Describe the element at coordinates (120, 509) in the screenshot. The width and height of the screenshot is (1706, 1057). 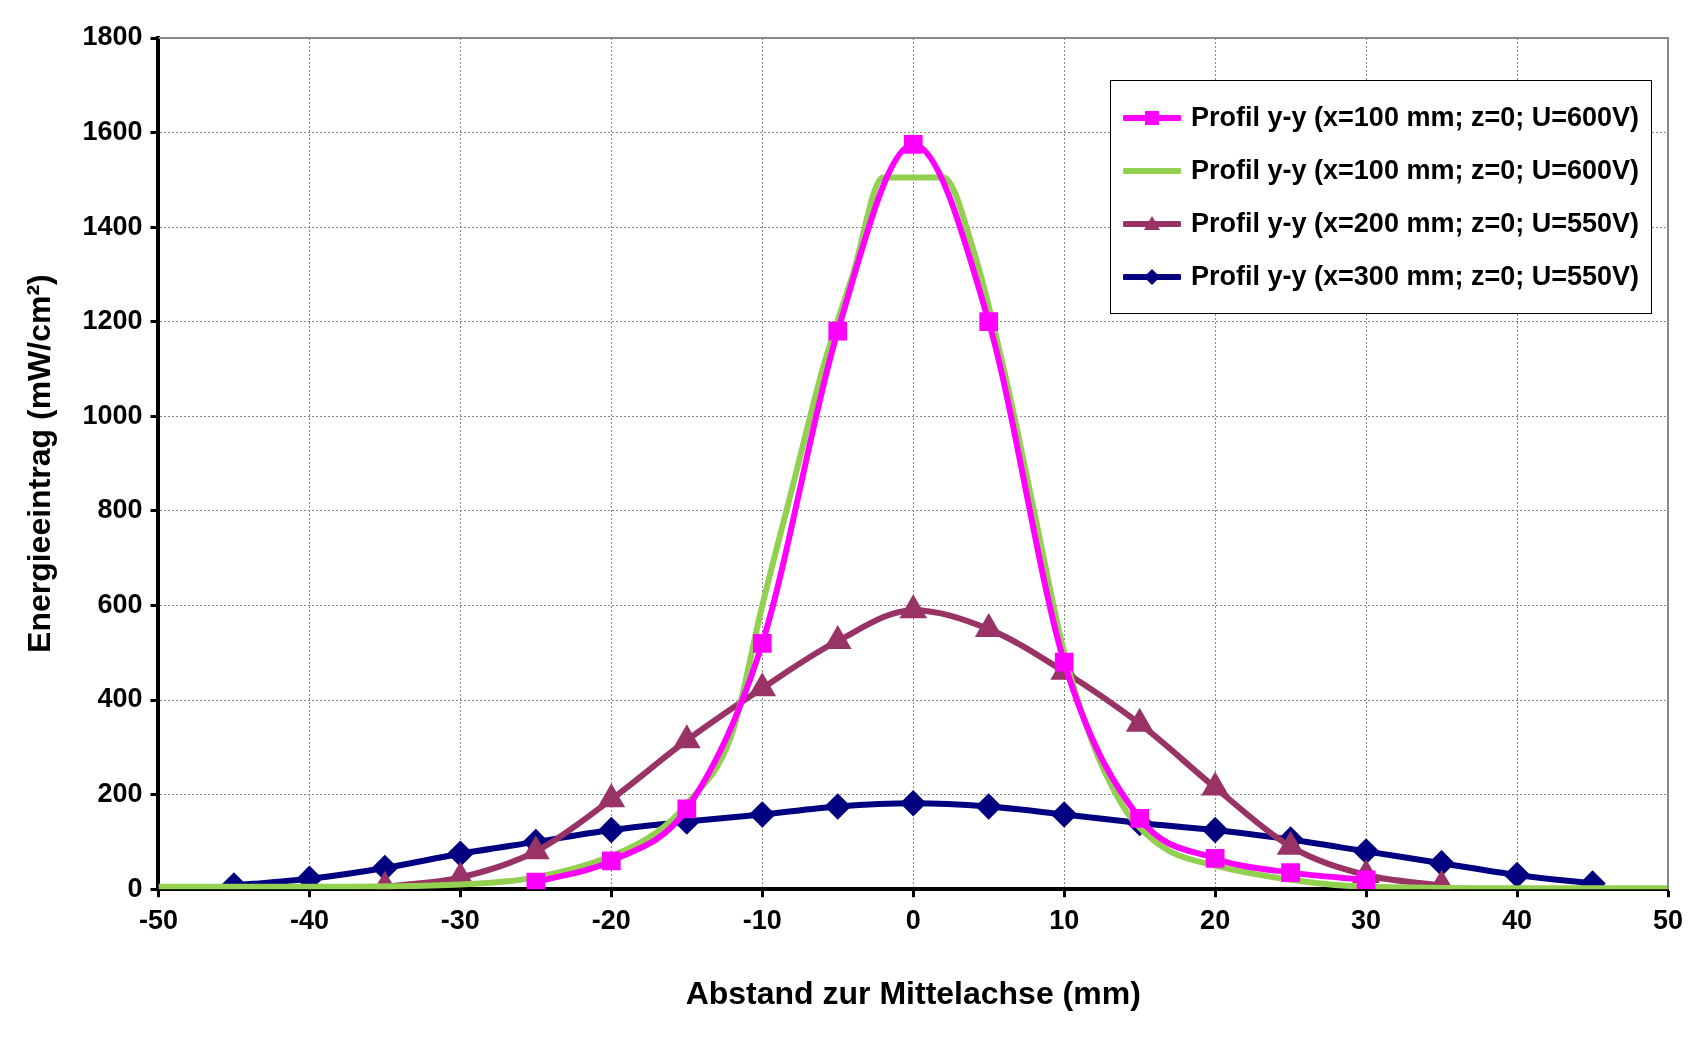
I see `y-tick-label: 800` at that location.